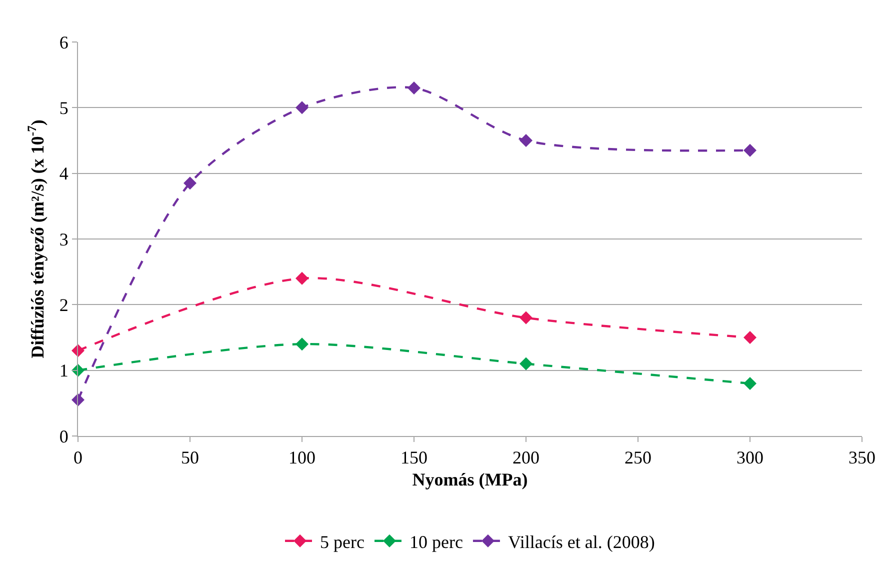 This screenshot has height=586, width=884. Describe the element at coordinates (750, 458) in the screenshot. I see `x-tick-label: 300` at that location.